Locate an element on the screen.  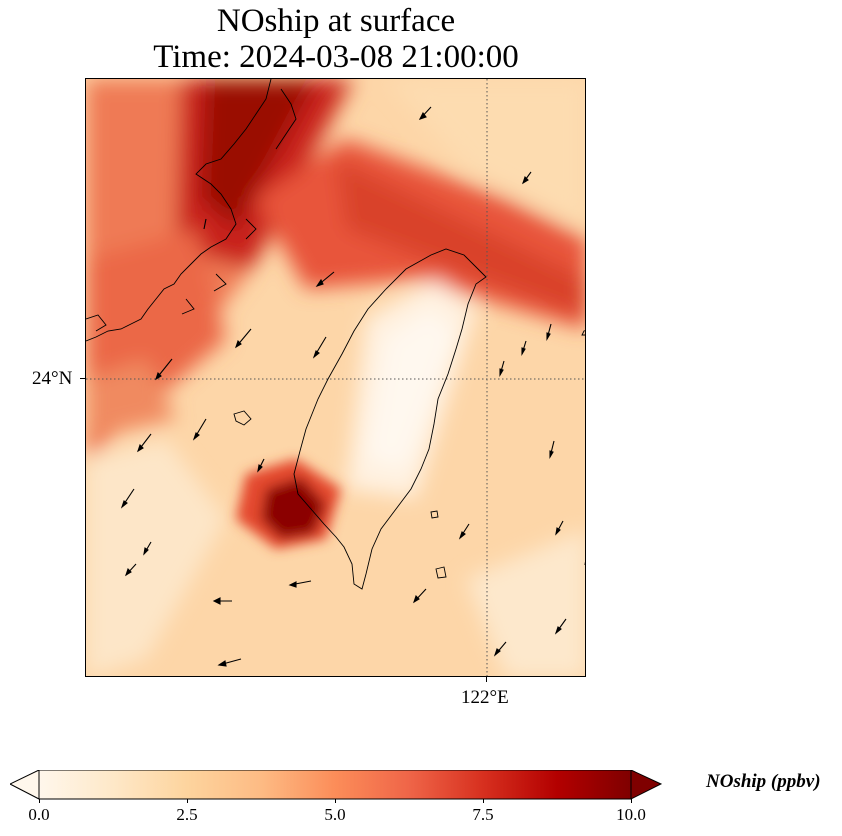
colorbar-label: NOship (ppbv) is located at coordinates (763, 781).